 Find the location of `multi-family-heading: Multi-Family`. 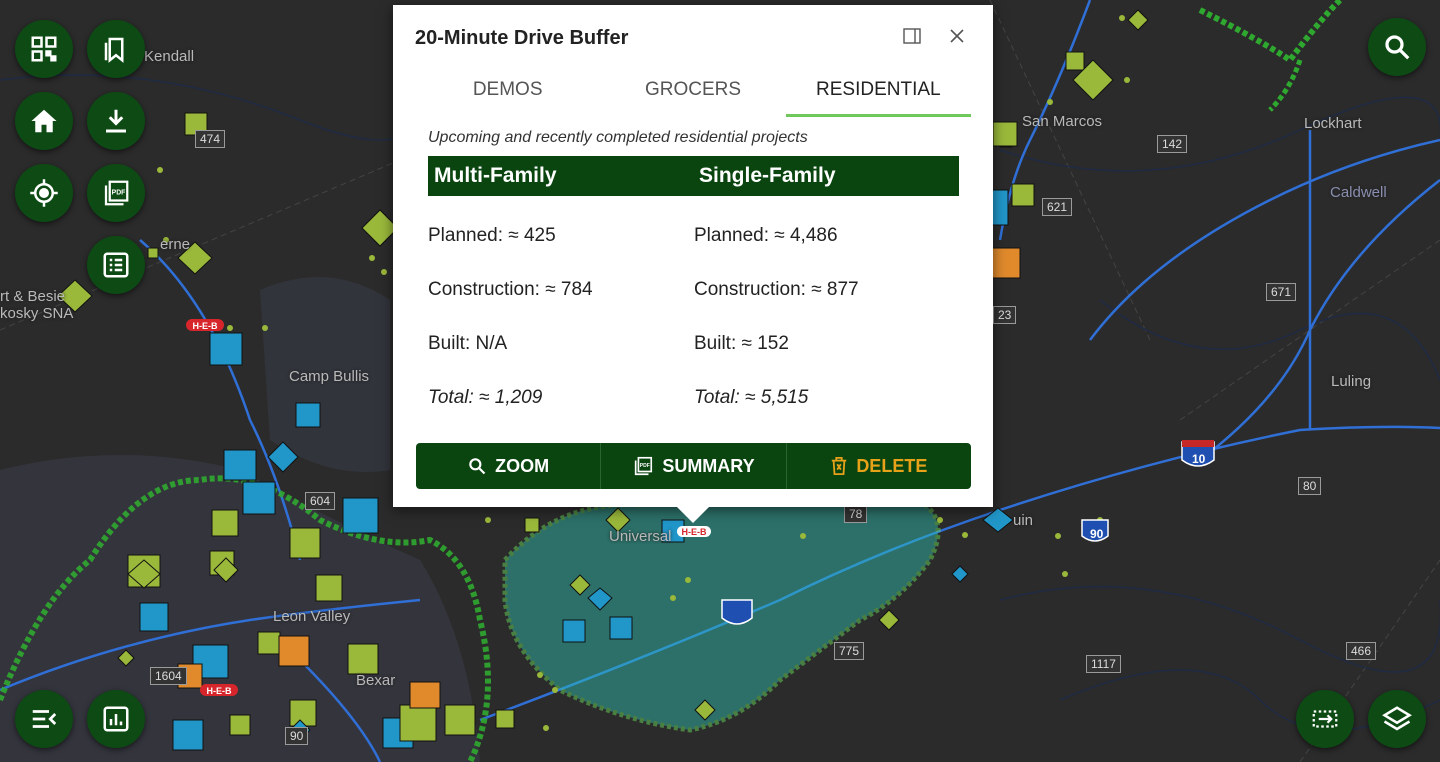

multi-family-heading: Multi-Family is located at coordinates (495, 175).